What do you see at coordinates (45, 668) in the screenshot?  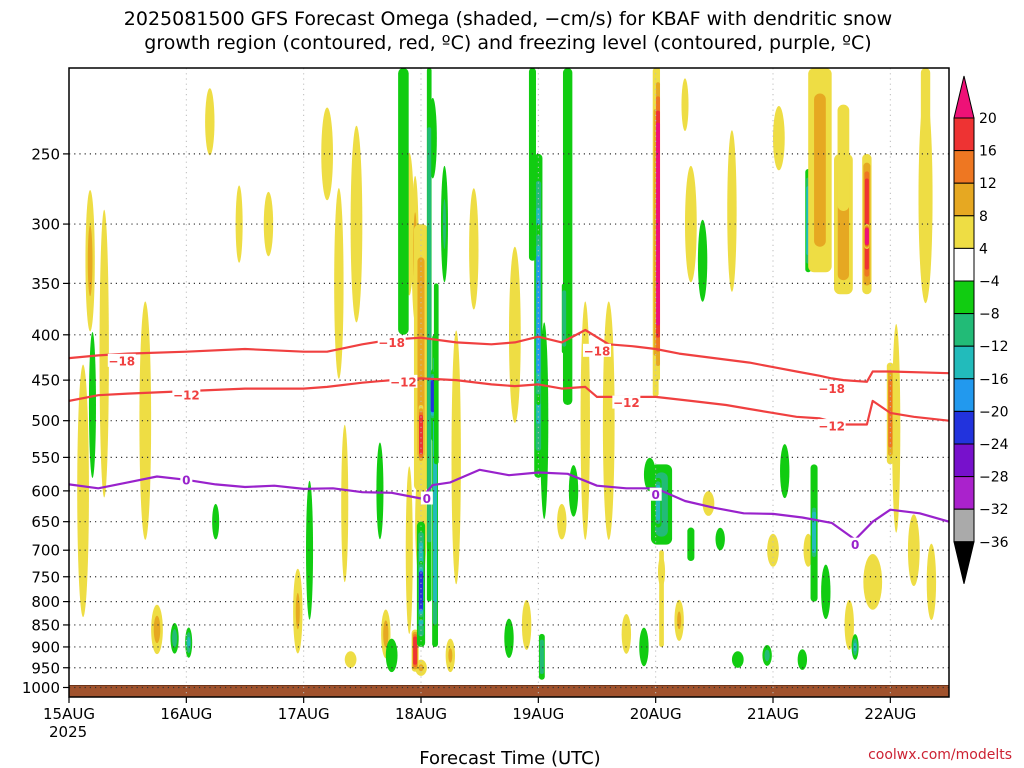 I see `y-tick-label: 950` at bounding box center [45, 668].